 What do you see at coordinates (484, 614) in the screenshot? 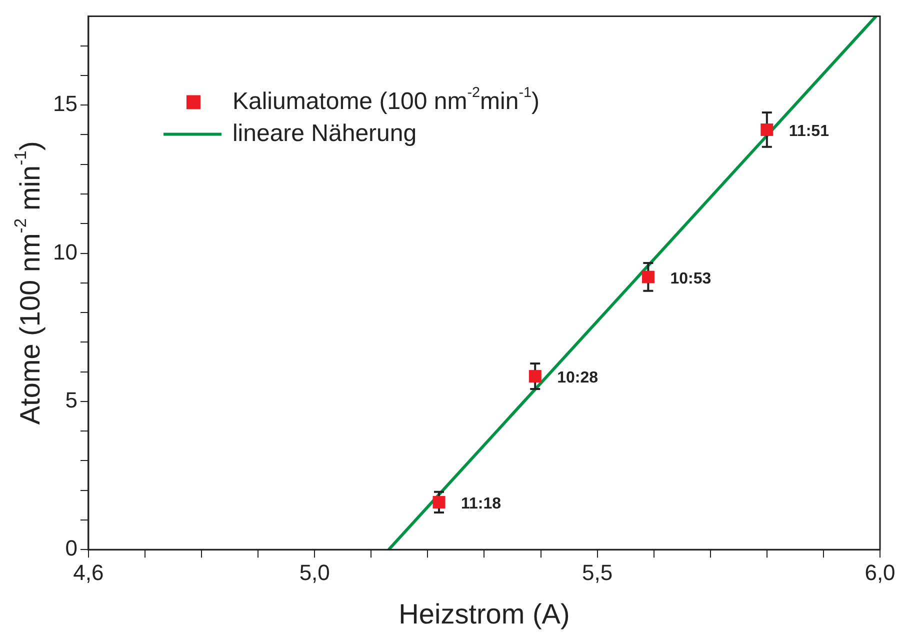
I see `x-axis-title: Heizstrom (A)` at bounding box center [484, 614].